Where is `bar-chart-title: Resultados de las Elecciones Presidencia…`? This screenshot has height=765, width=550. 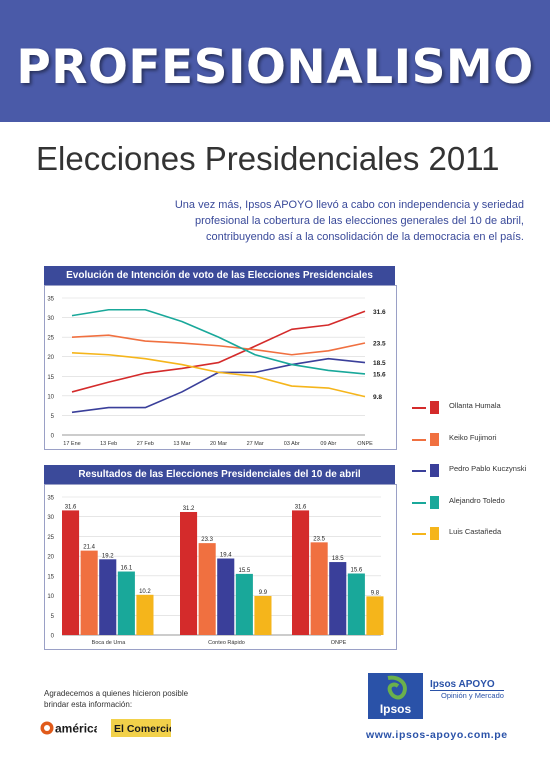
bar-chart-title: Resultados de las Elecciones Presidencia… is located at coordinates (219, 474).